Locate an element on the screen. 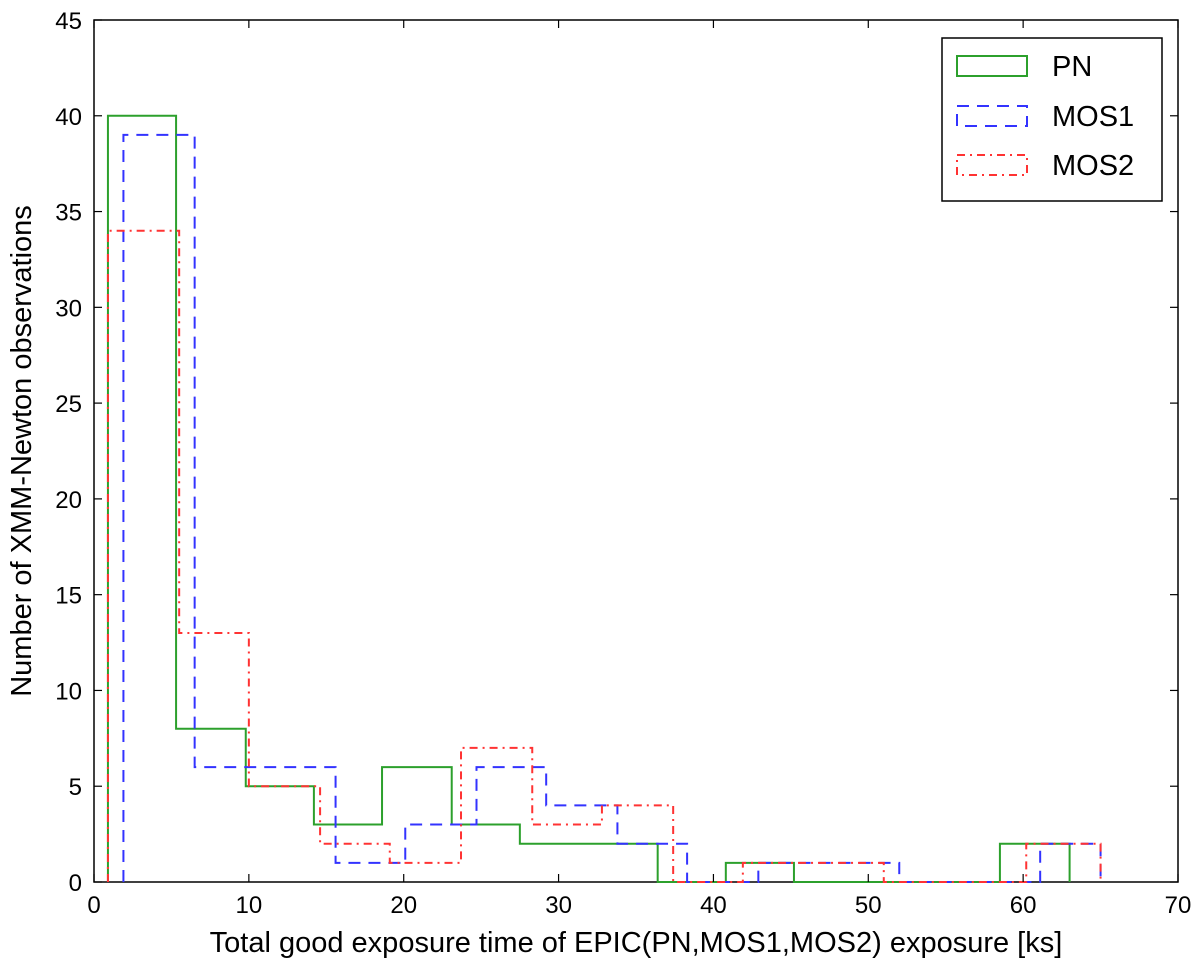  x-tick-label: 10 is located at coordinates (249, 905).